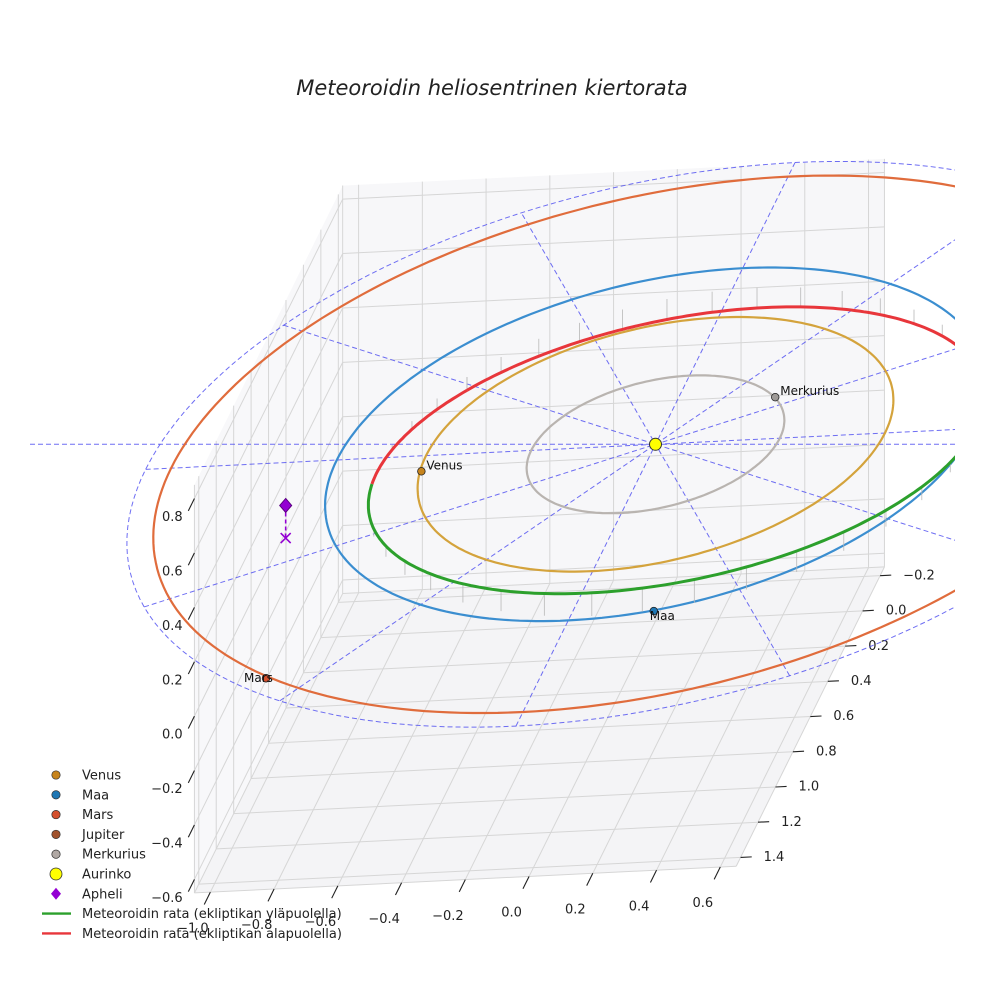 The image size is (984, 984). Describe the element at coordinates (103, 835) in the screenshot. I see `legend-label: Jupiter` at that location.